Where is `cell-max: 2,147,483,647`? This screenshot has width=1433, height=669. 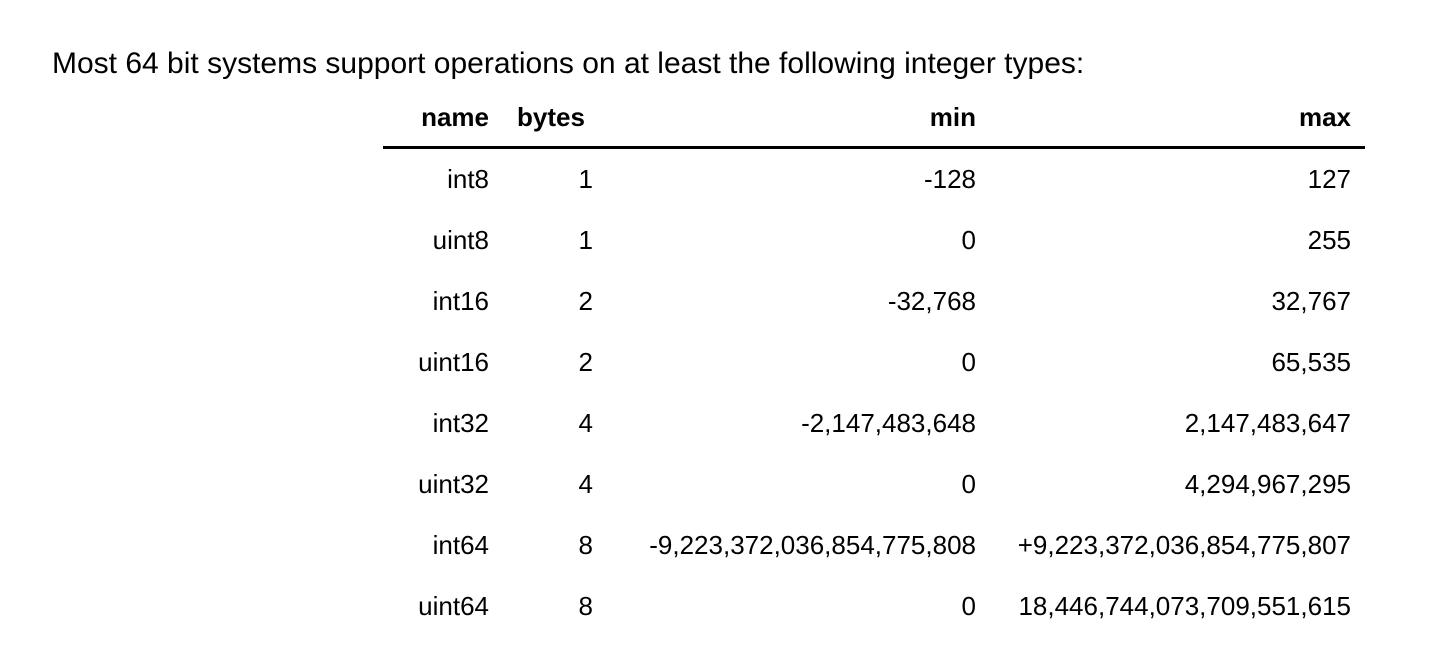 cell-max: 2,147,483,647 is located at coordinates (1267, 423).